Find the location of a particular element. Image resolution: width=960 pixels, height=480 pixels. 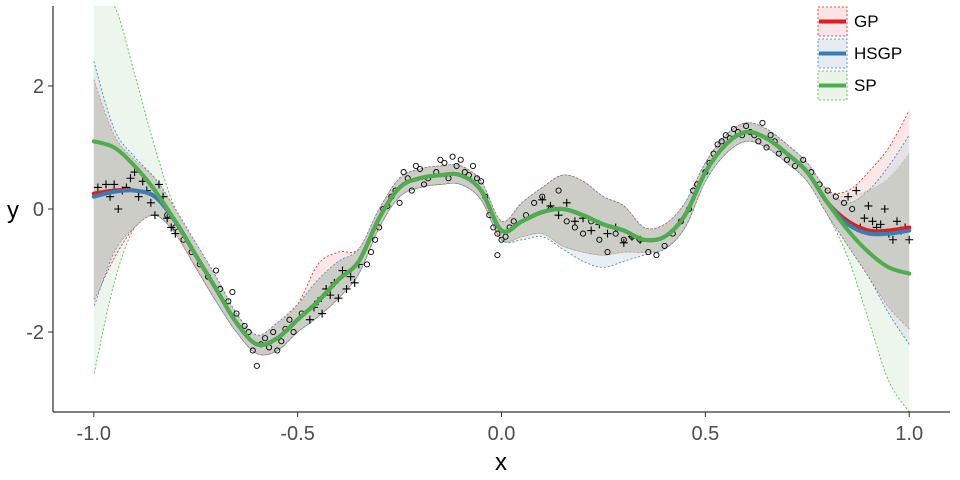

x-tick-label: 1.0 is located at coordinates (909, 434).